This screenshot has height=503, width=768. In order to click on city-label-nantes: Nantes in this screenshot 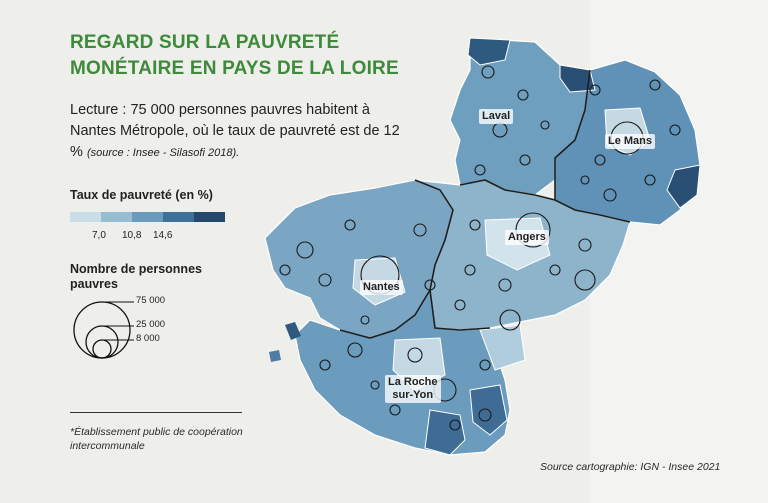, I will do `click(381, 287)`.